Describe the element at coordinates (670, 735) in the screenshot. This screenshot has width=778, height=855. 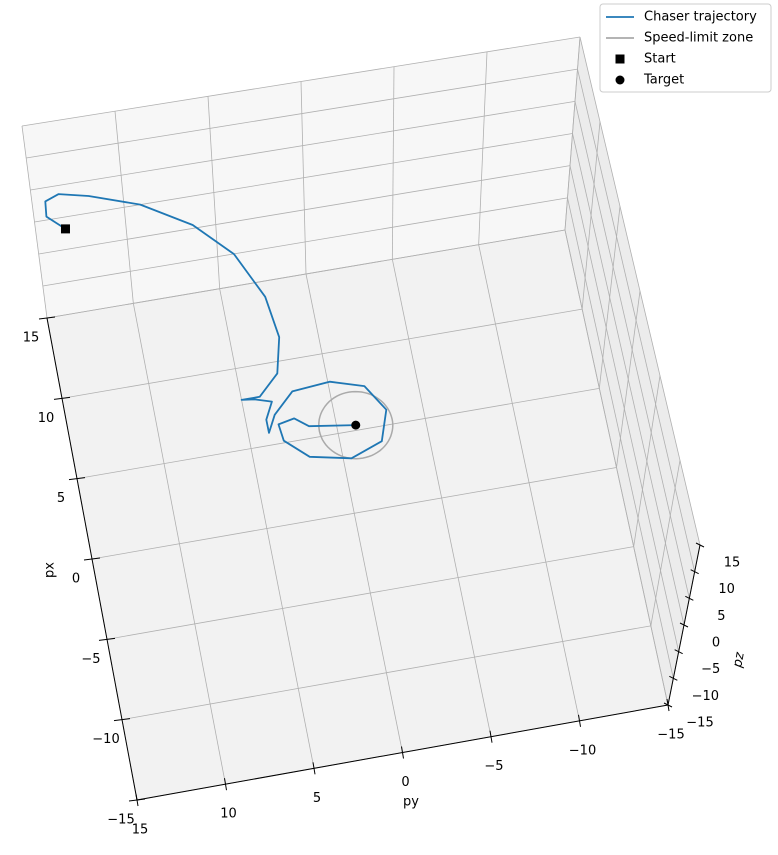
I see `y-tick-label: −15` at that location.